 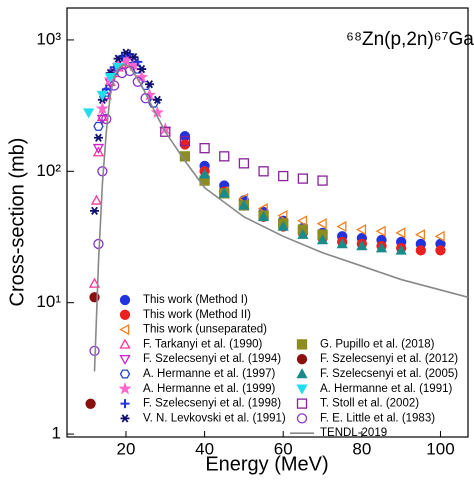 What do you see at coordinates (212, 404) in the screenshot?
I see `legend-label: F. Szelecsenyi et al. (1998)` at bounding box center [212, 404].